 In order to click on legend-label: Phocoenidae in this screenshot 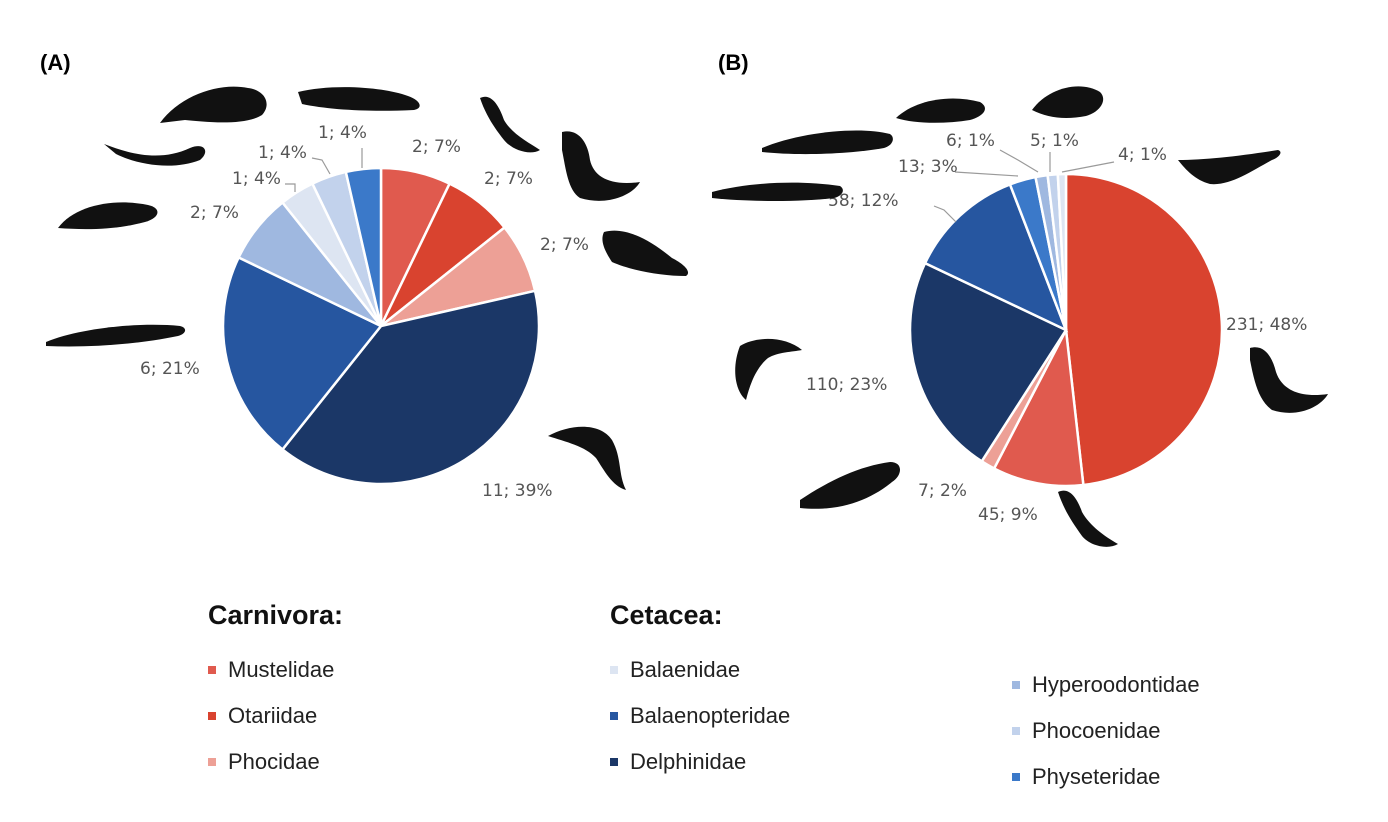, I will do `click(1096, 730)`.